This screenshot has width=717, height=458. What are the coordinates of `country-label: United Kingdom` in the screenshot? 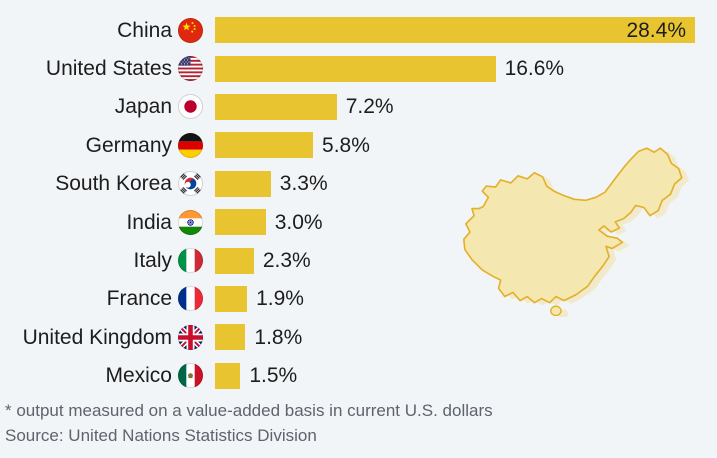 It's located at (97, 337).